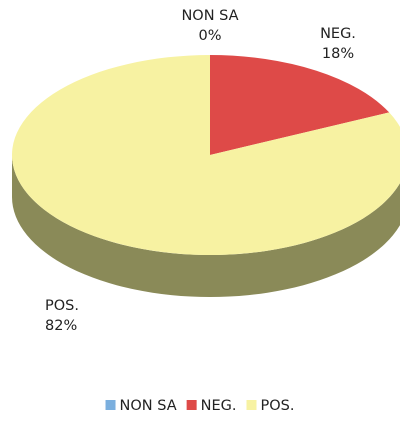 The width and height of the screenshot is (400, 427). Describe the element at coordinates (251, 405) in the screenshot. I see `legend-swatch-pos` at that location.